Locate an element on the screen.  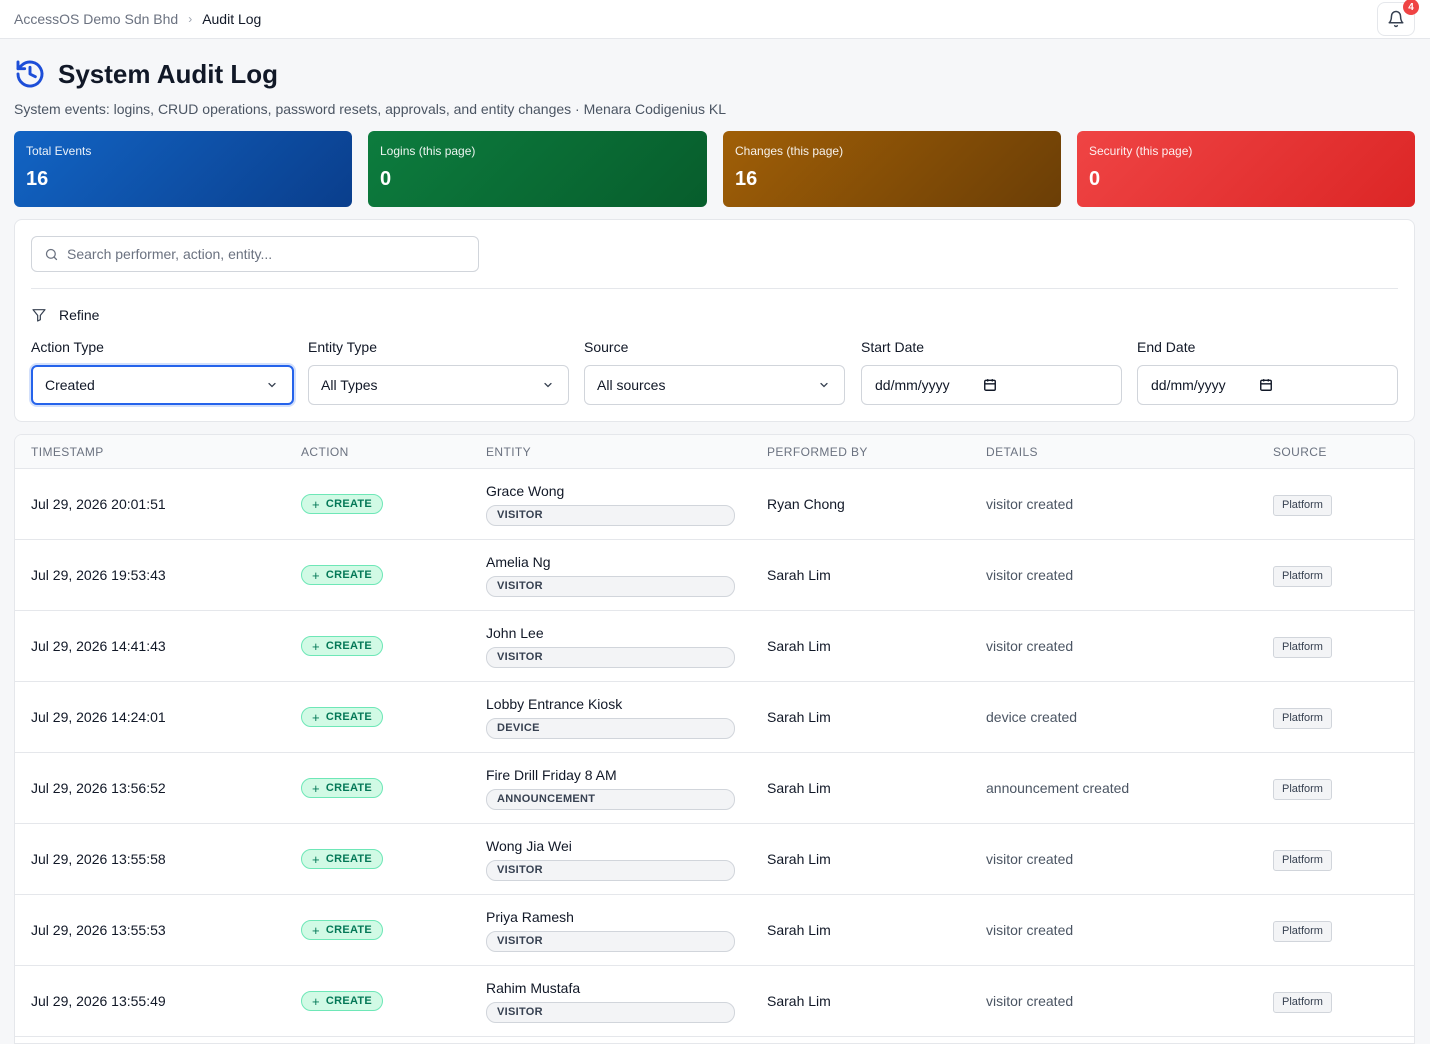
timestamp-cell: Jul 29, 2026 13:55:53 is located at coordinates (98, 930).